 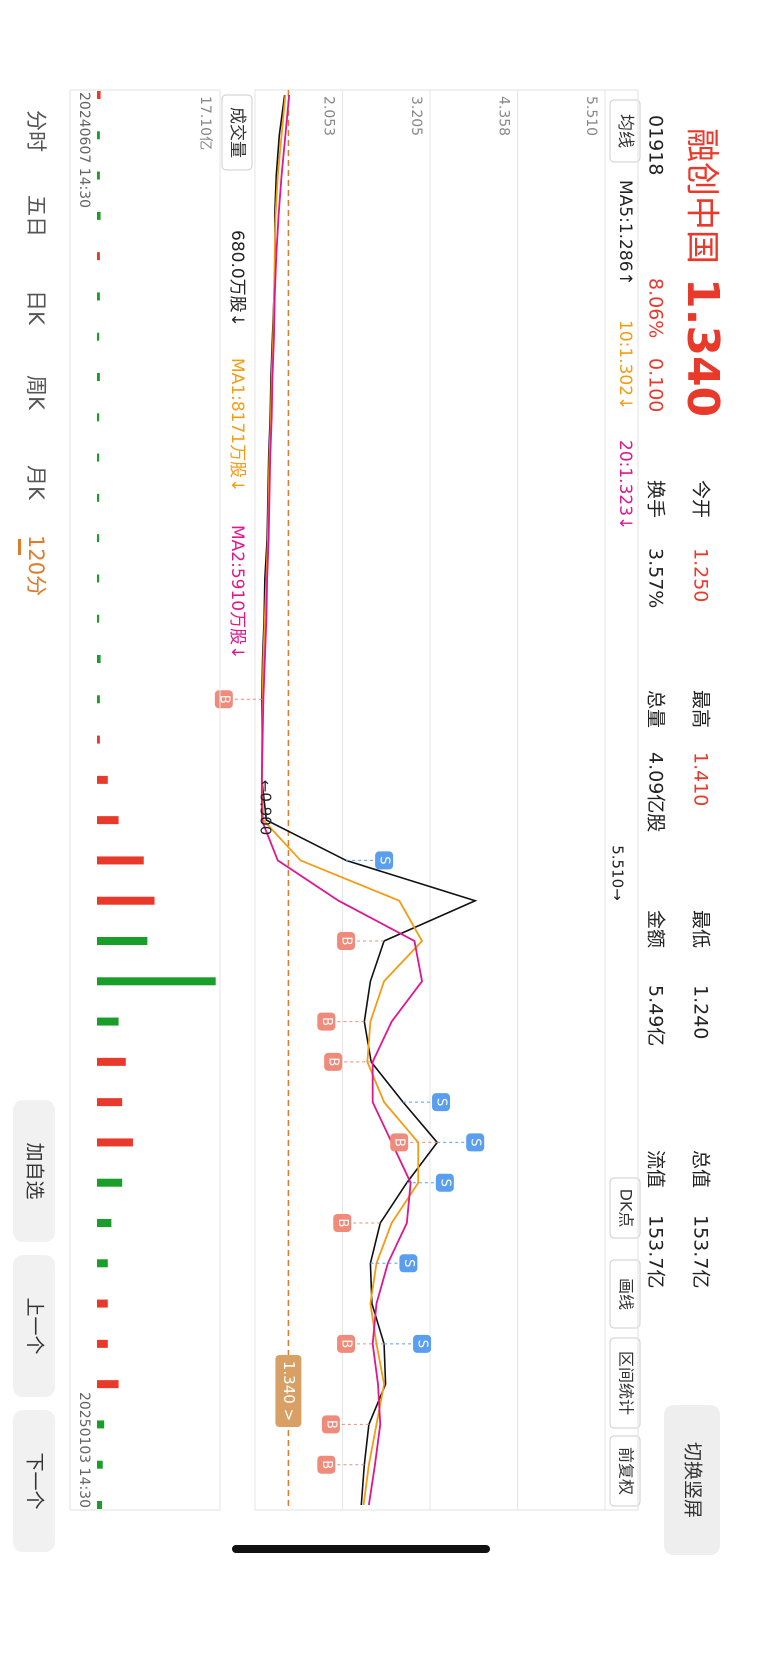 I want to click on volume-indicator: 成交量, so click(x=237, y=132).